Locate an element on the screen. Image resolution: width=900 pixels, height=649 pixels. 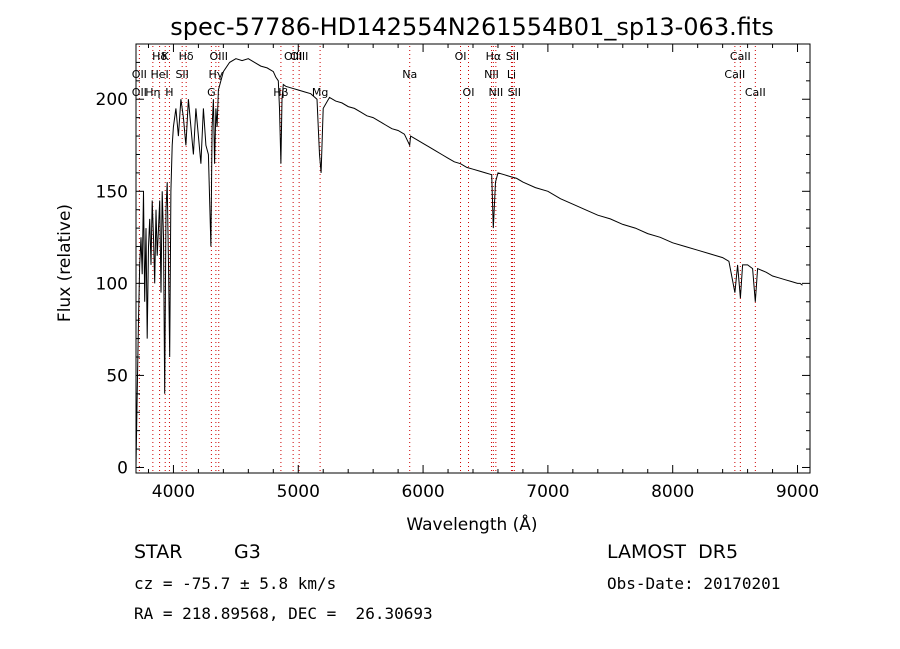
line-label: Mg is located at coordinates (320, 92).